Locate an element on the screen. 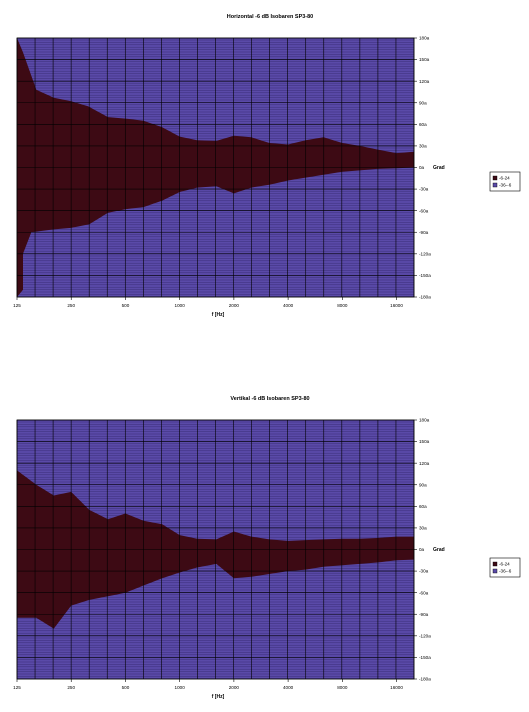 The image size is (529, 712). chart-title: Vertikal -6 dB Isobaren SP3-80 is located at coordinates (269, 399).